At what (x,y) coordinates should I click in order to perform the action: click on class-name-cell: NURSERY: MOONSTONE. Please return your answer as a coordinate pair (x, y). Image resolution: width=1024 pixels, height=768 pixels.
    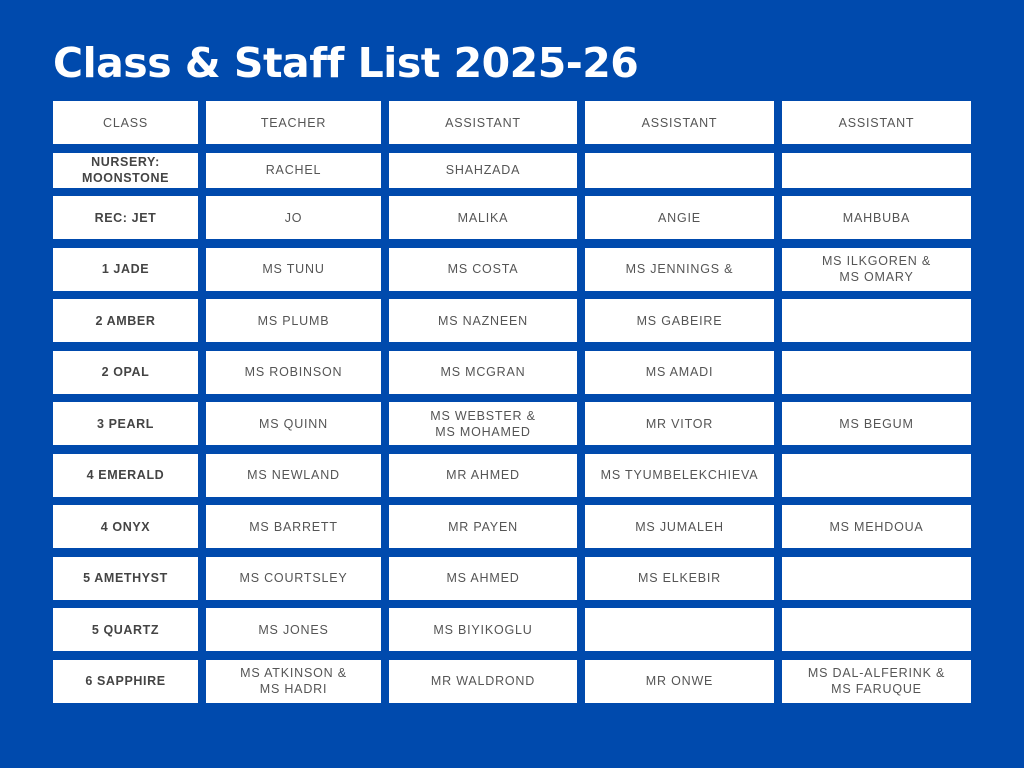
    Looking at the image, I should click on (125, 170).